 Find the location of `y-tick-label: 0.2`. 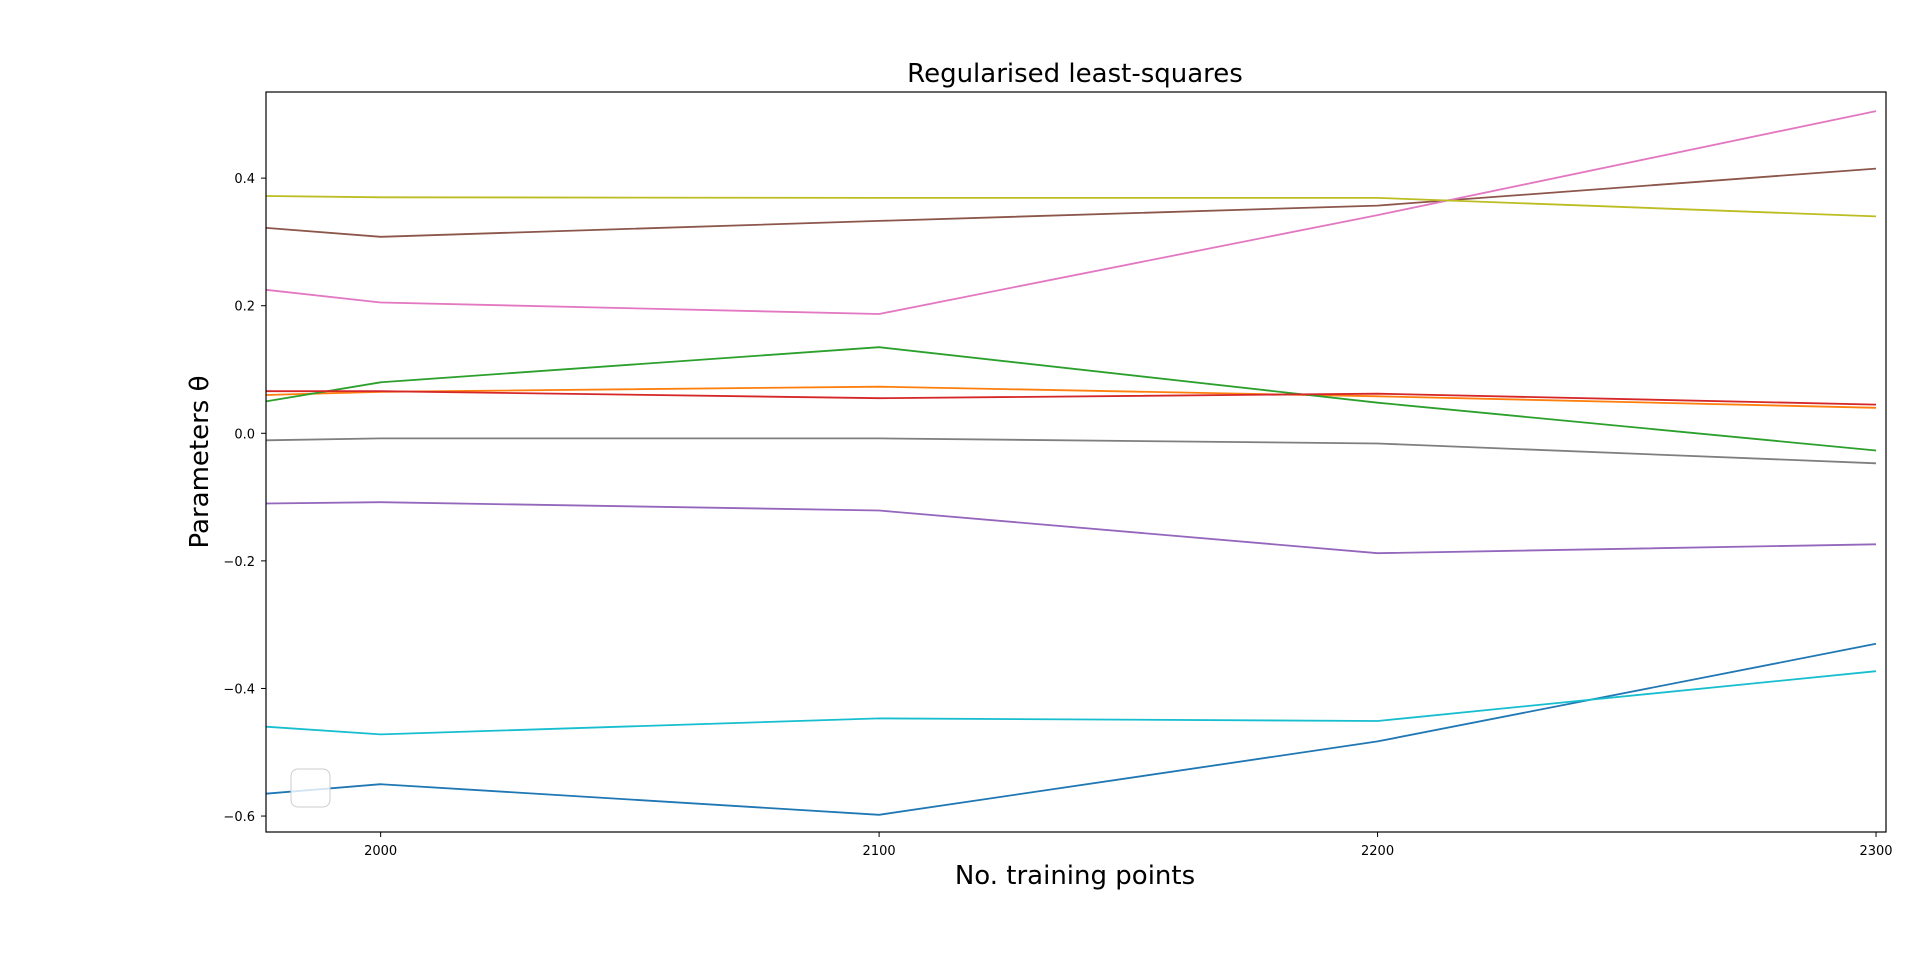

y-tick-label: 0.2 is located at coordinates (244, 307).